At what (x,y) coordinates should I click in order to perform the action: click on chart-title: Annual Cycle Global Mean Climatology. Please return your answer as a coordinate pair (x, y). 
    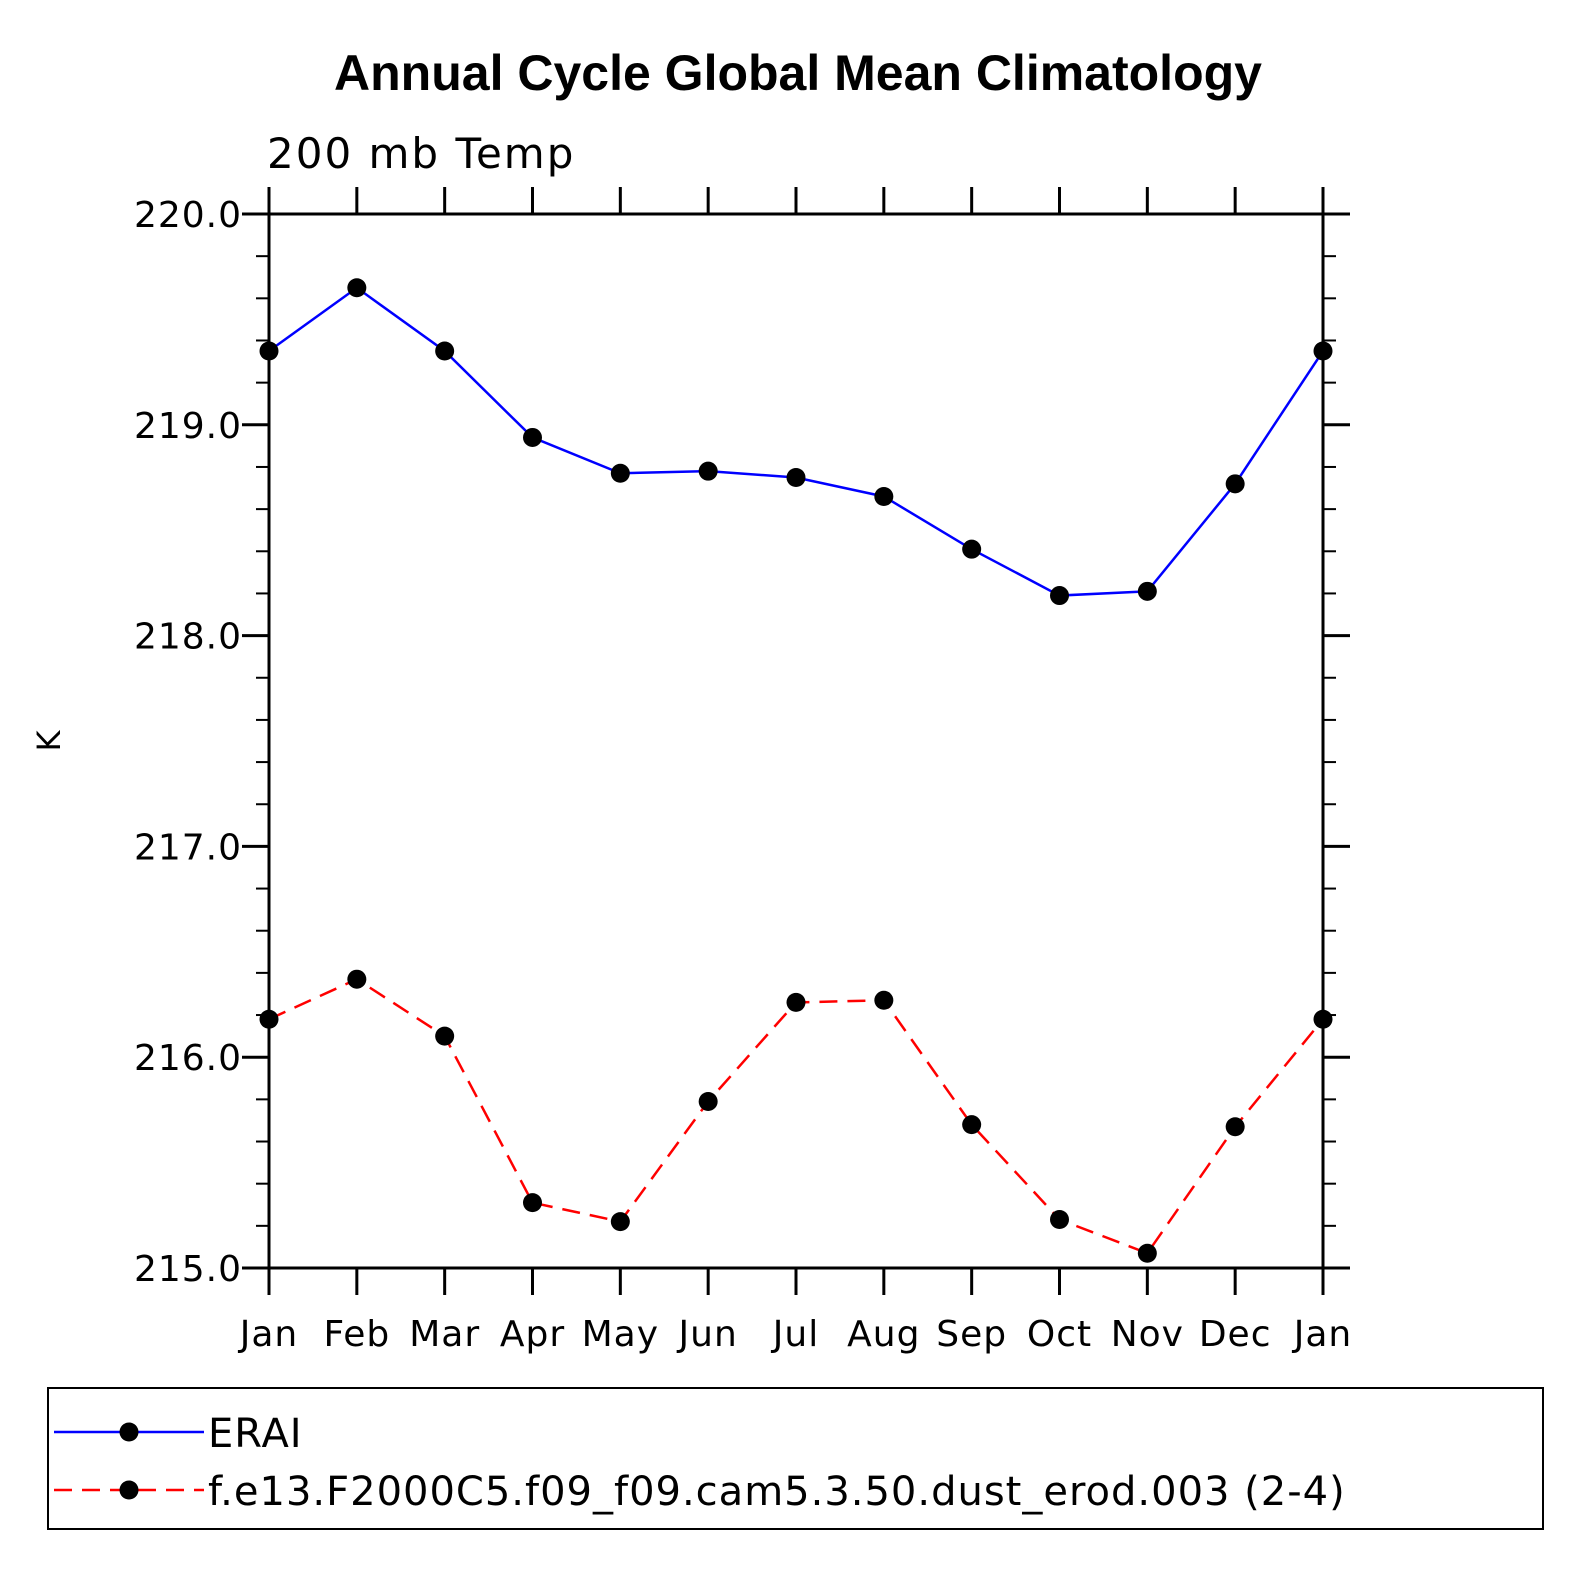
    Looking at the image, I should click on (798, 73).